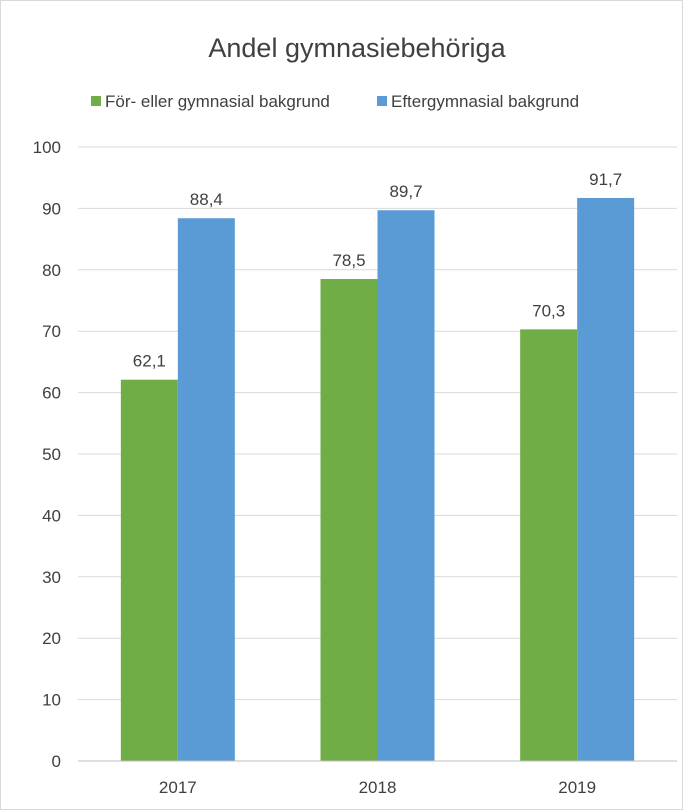 The width and height of the screenshot is (683, 811). Describe the element at coordinates (51, 577) in the screenshot. I see `y-tick-label: 30` at that location.